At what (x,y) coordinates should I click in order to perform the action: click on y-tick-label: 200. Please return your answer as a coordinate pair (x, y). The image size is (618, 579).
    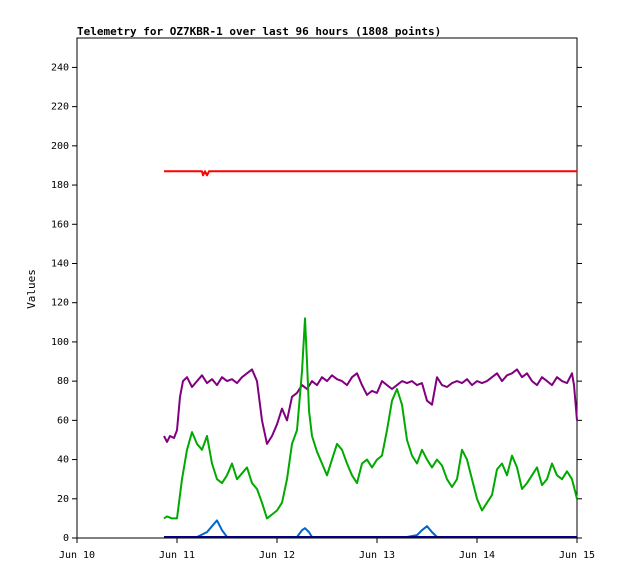
    Looking at the image, I should click on (60, 146).